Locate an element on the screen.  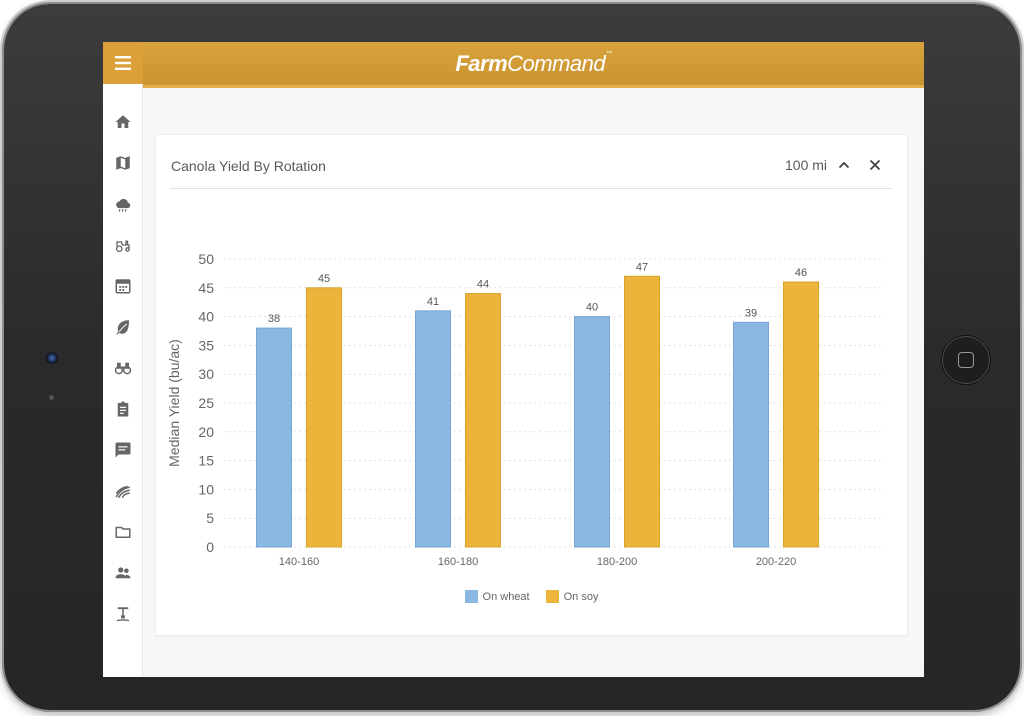
chart-legend: On wheat On soy is located at coordinates (531, 596).